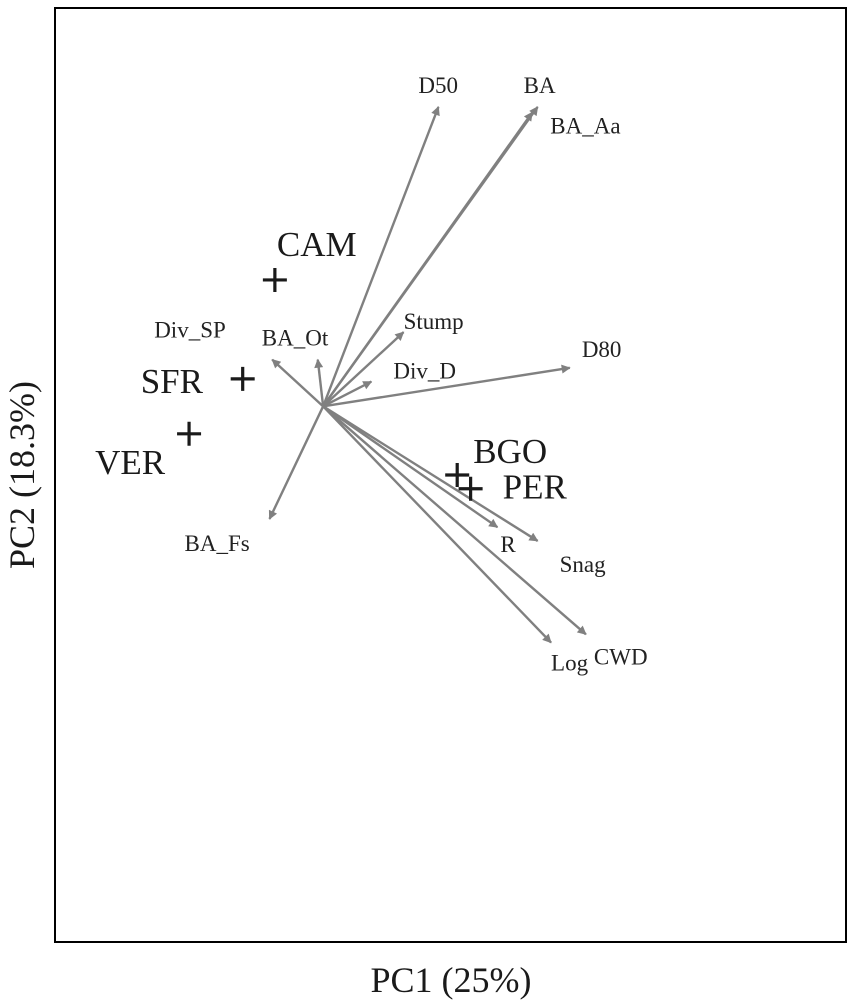  Describe the element at coordinates (22, 475) in the screenshot. I see `y-axis-label: PC2 (18.3%)` at that location.